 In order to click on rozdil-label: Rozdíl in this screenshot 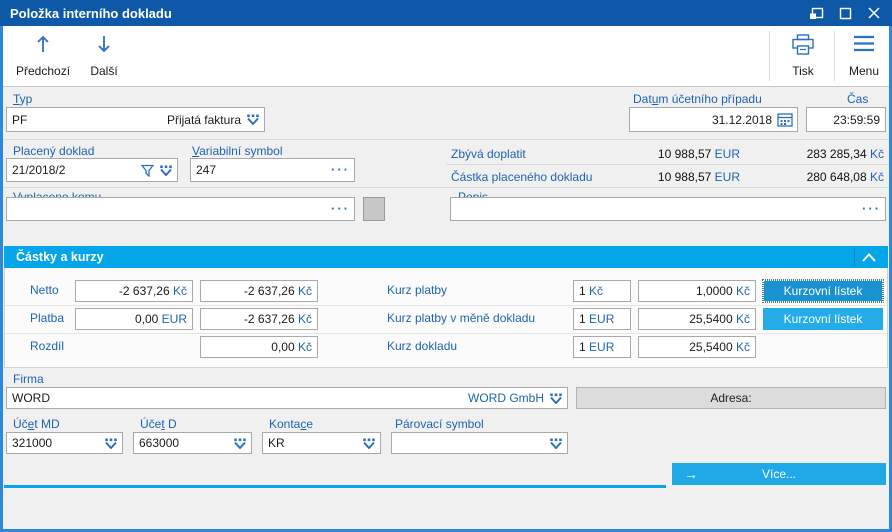, I will do `click(47, 346)`.